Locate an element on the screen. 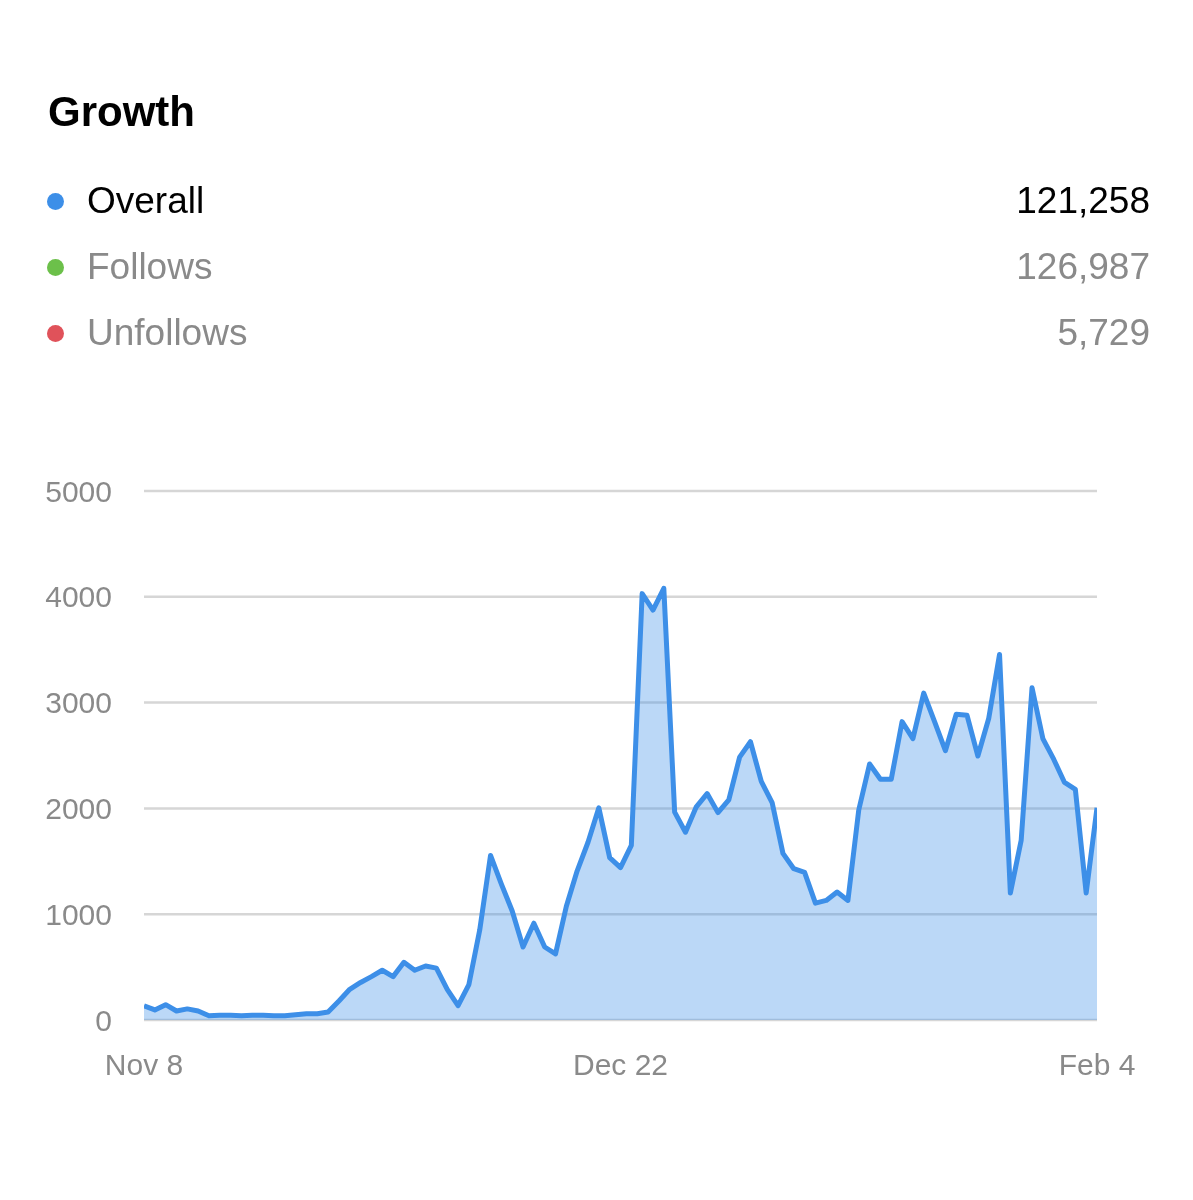  legend-label: Follows is located at coordinates (150, 267).